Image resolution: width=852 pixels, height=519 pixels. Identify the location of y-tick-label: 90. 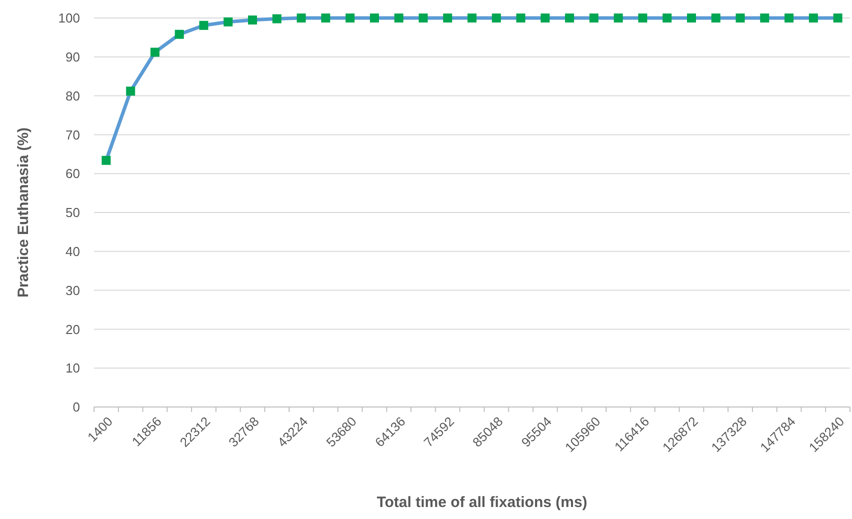
(73, 56).